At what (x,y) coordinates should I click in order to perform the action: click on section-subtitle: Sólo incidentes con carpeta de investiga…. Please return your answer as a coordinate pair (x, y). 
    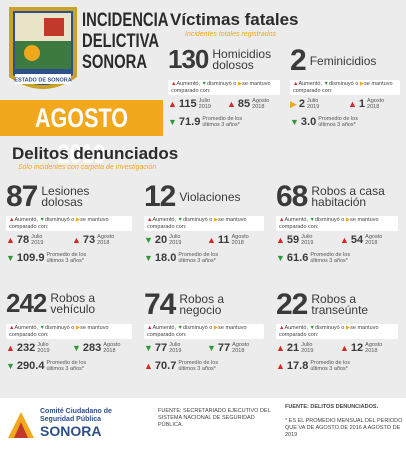
    Looking at the image, I should click on (87, 167).